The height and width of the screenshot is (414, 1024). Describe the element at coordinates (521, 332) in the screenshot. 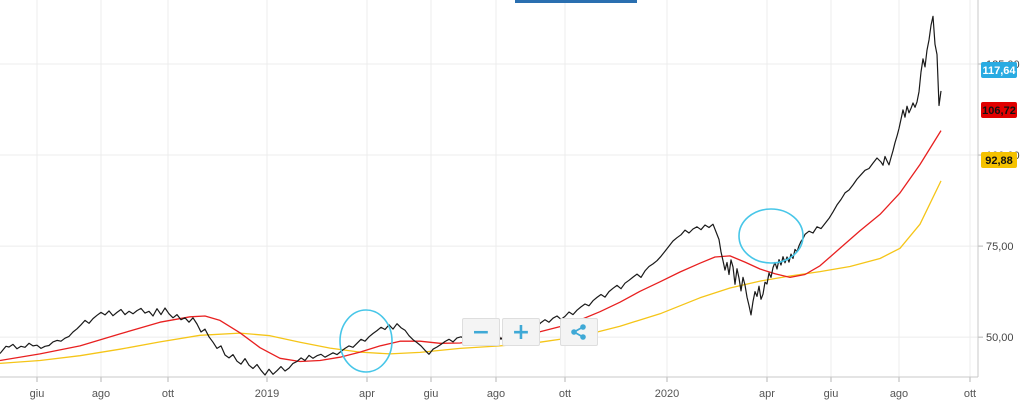

I see `zoom-in-button: +` at that location.